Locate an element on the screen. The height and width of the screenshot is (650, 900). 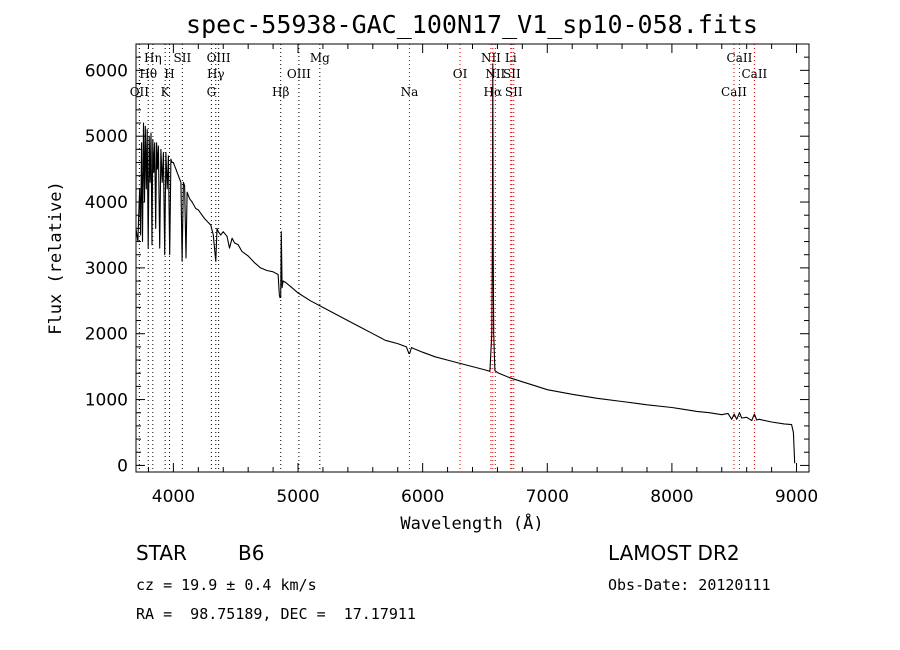
y-tick-label: 0 is located at coordinates (122, 466).